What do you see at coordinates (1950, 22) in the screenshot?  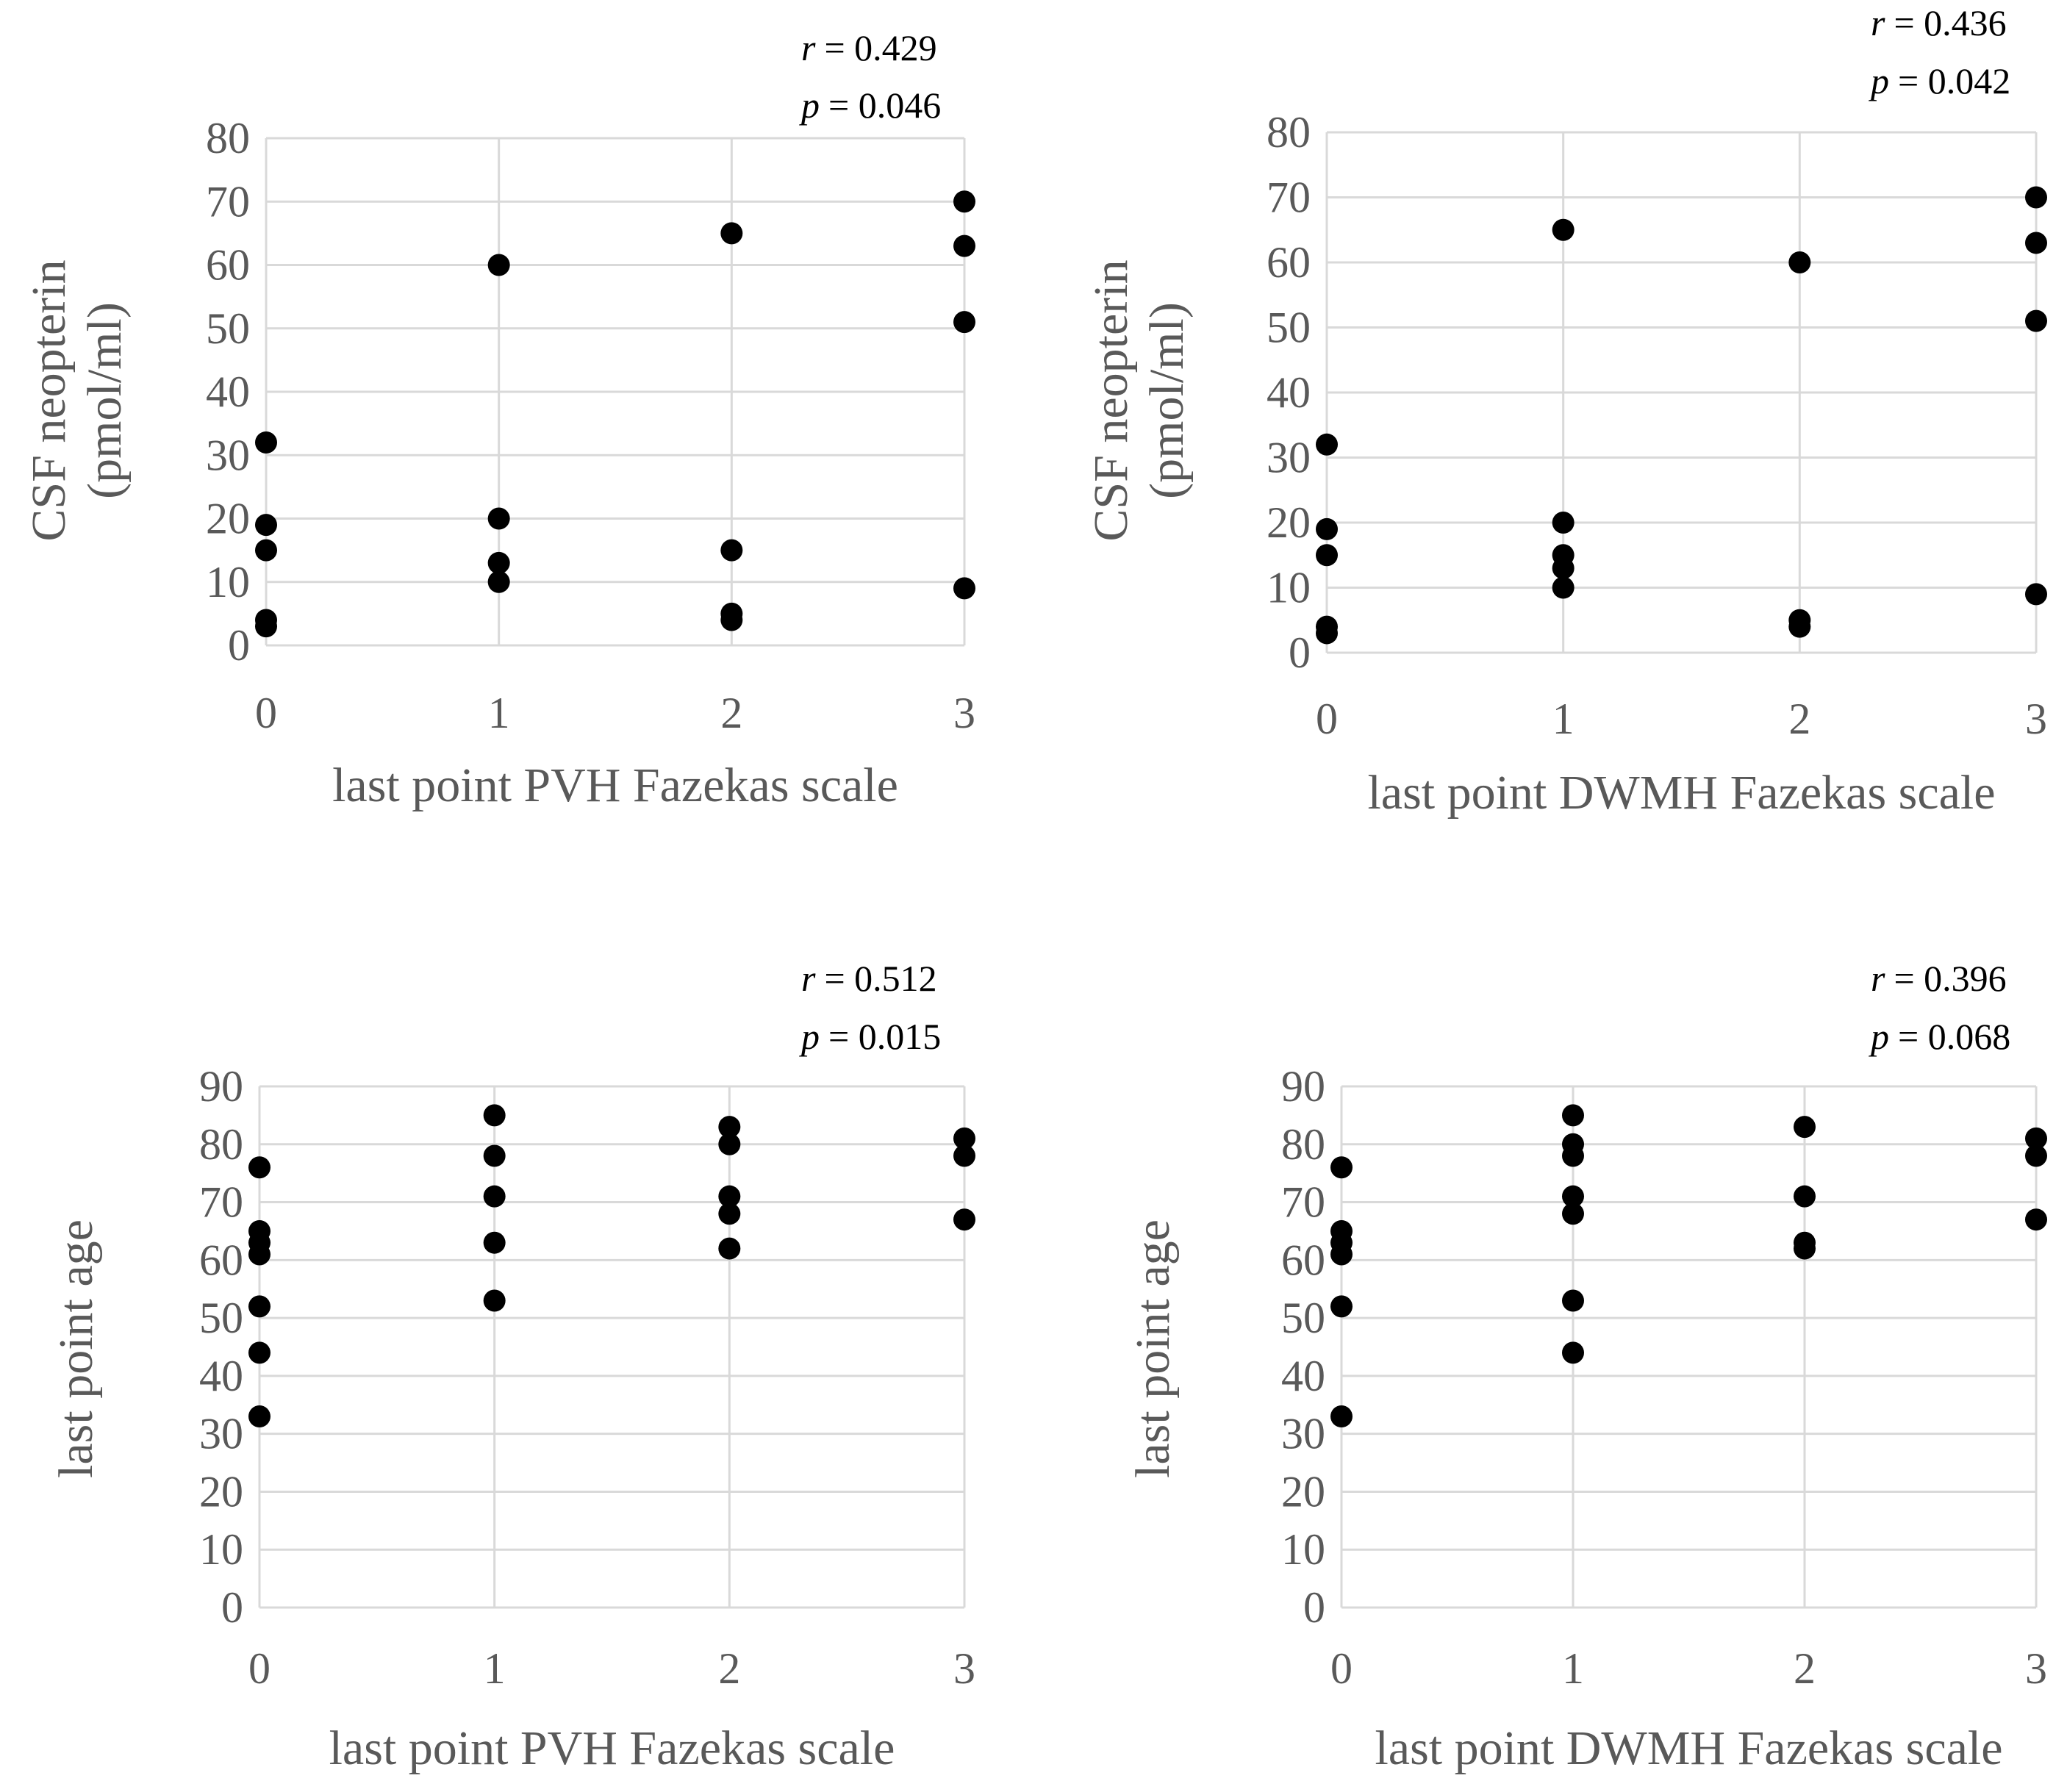 I see `r-value-text: = 0.436` at bounding box center [1950, 22].